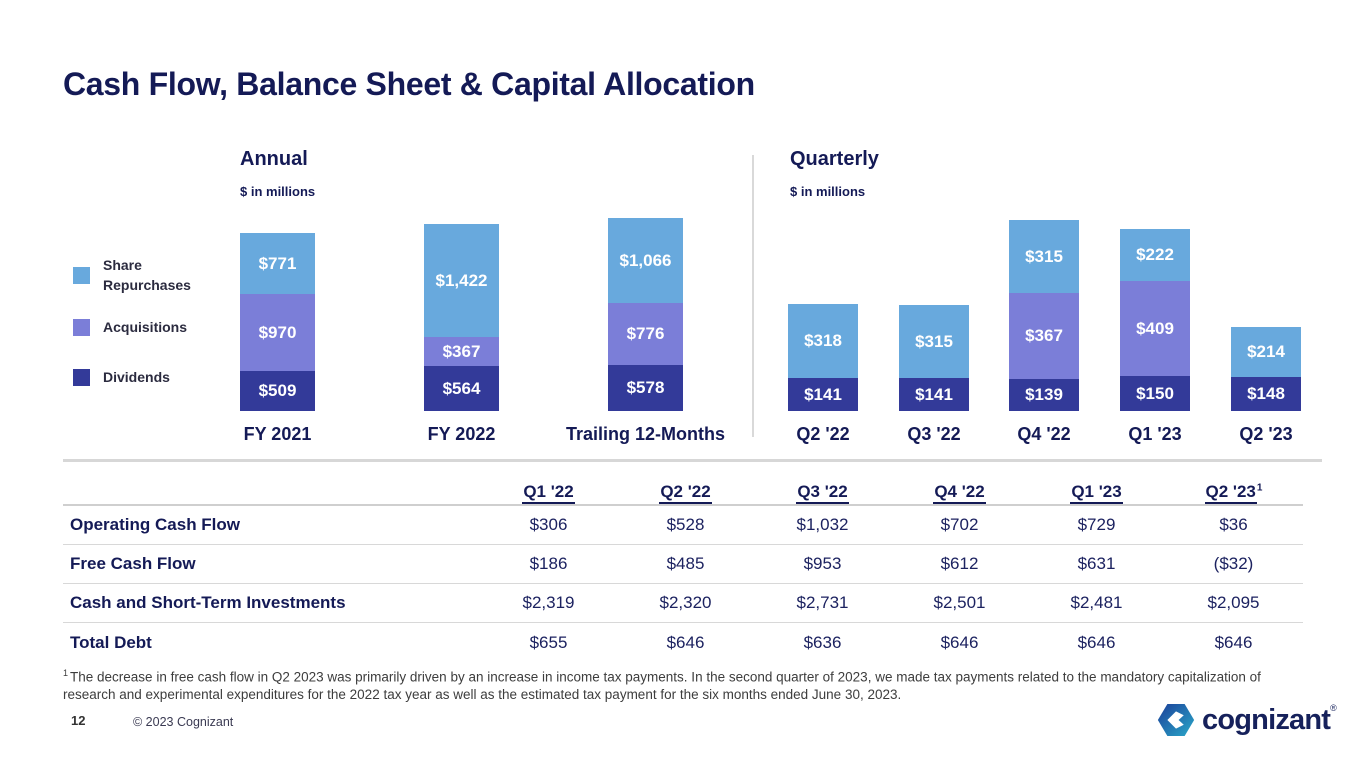  Describe the element at coordinates (822, 524) in the screenshot. I see `table-cell-value: $1,032` at that location.